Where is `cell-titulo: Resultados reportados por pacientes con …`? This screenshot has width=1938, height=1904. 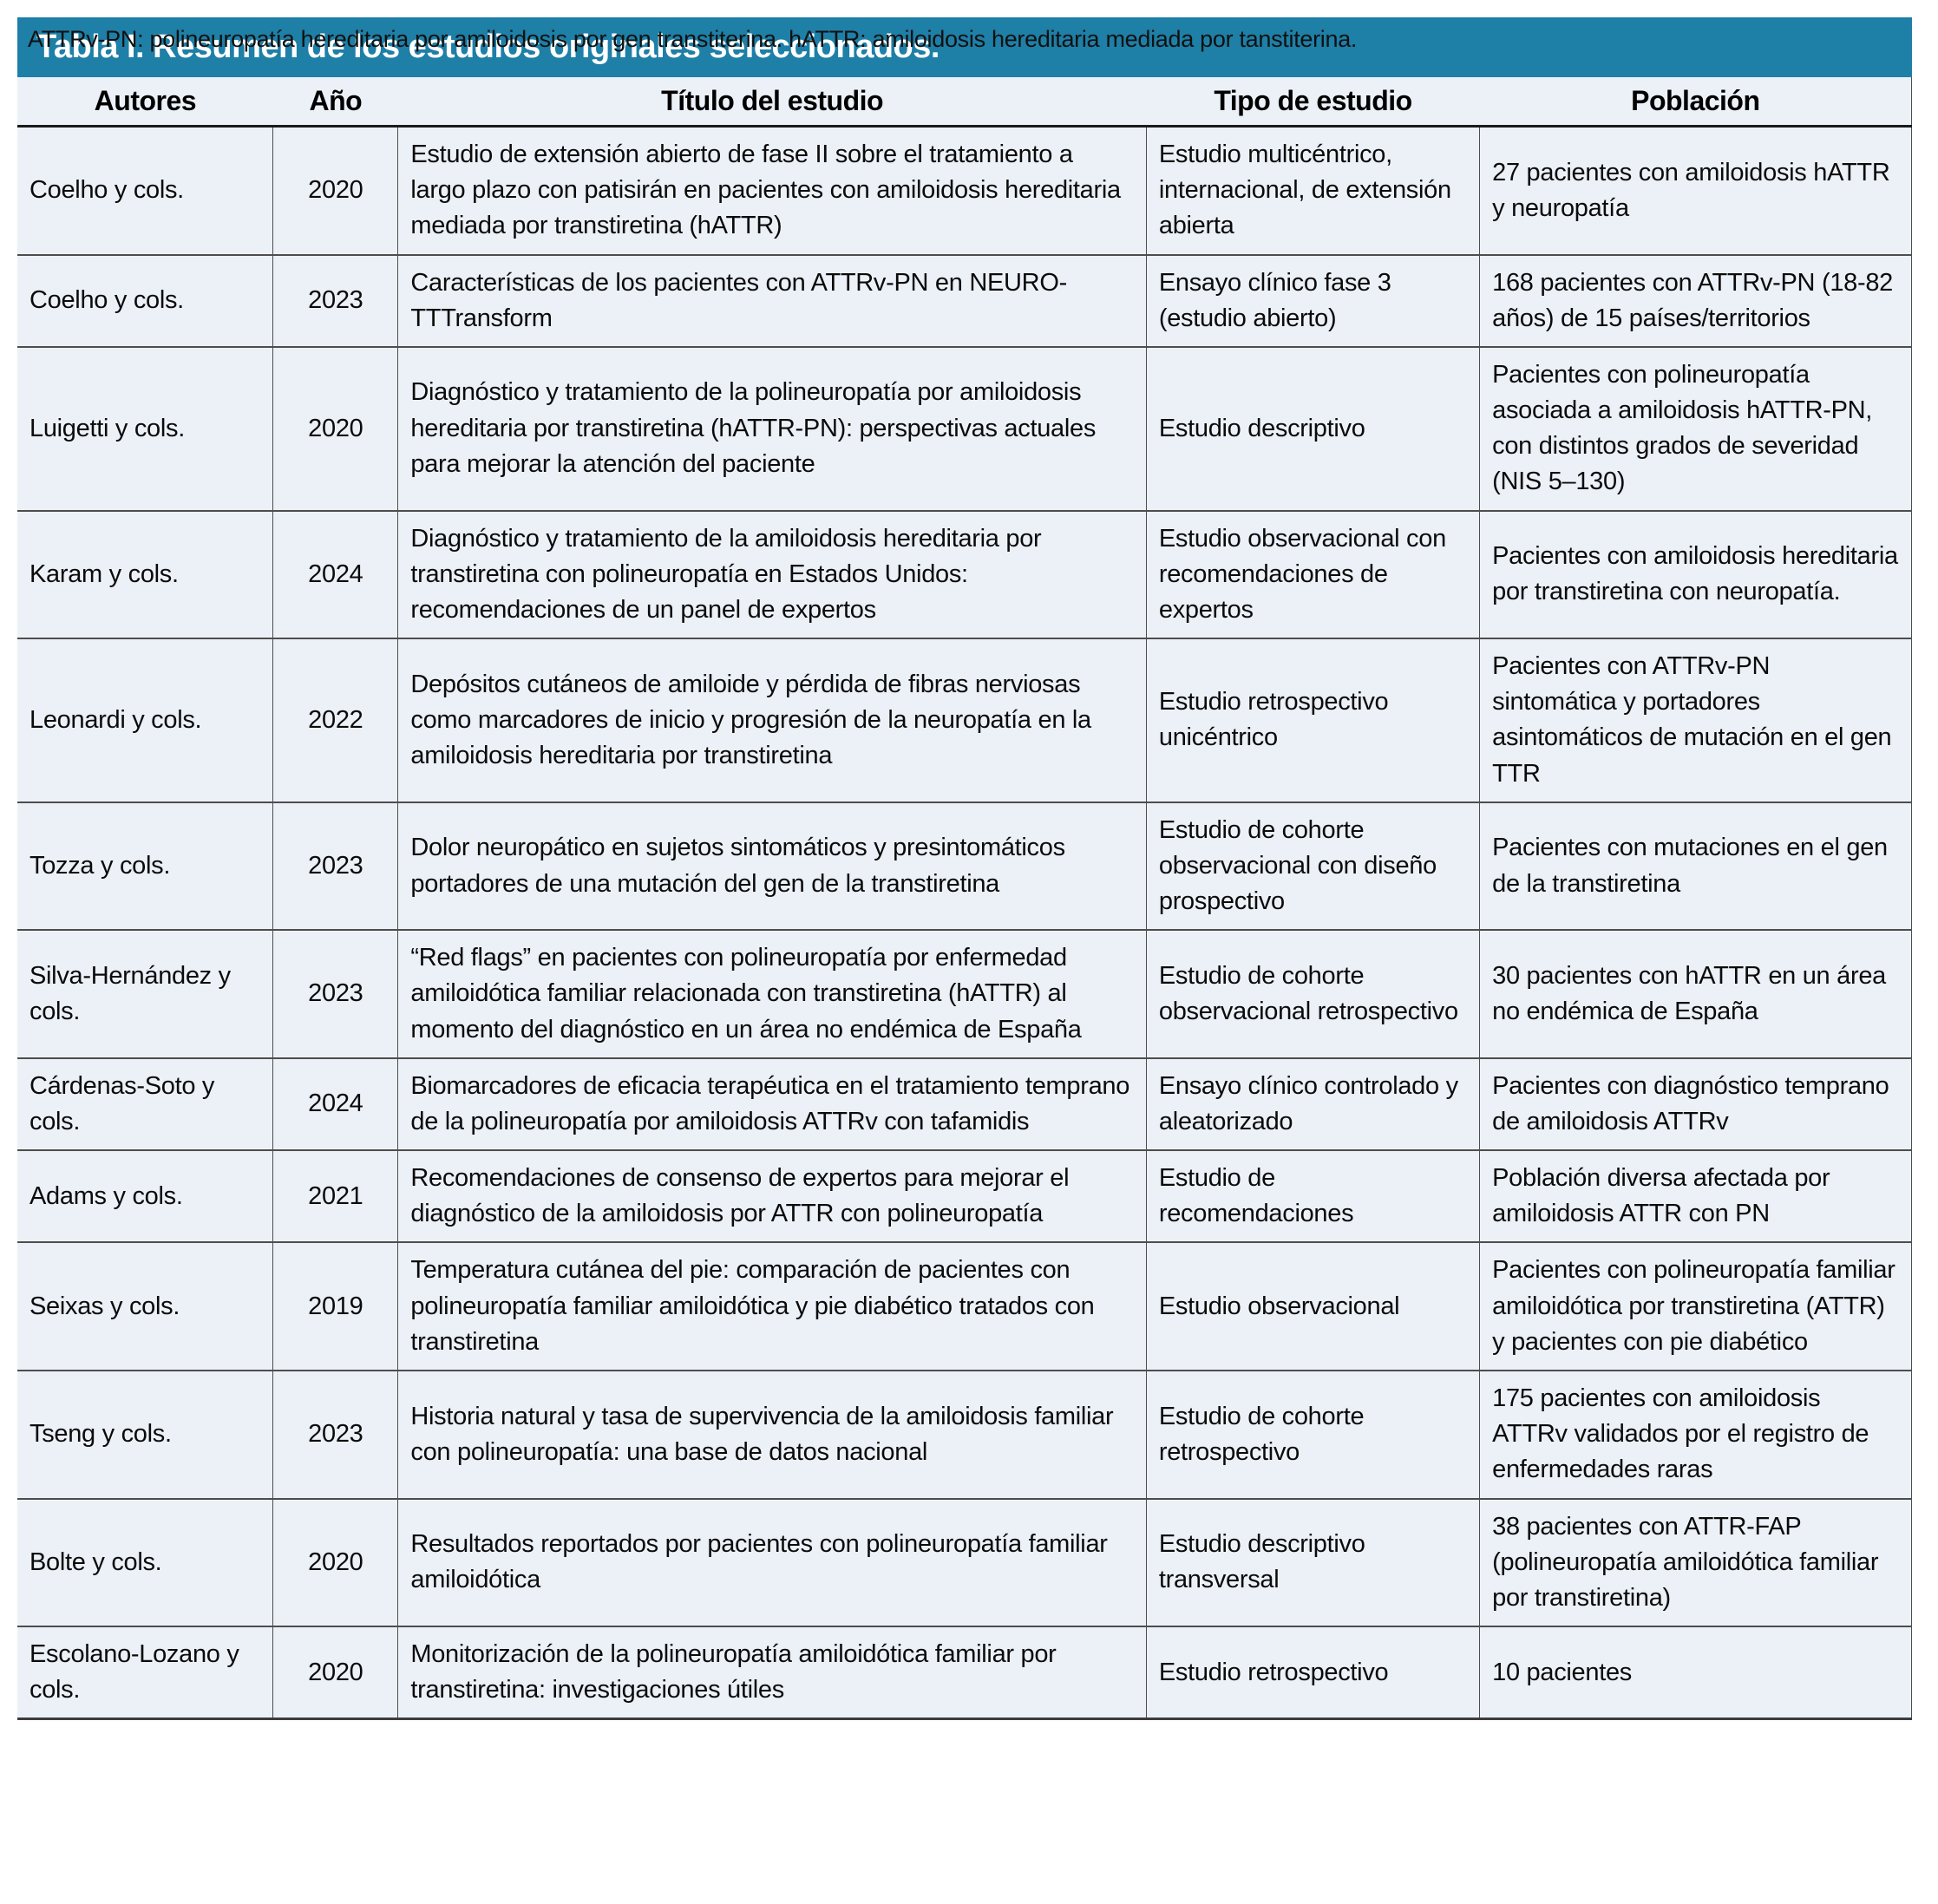 cell-titulo: Resultados reportados por pacientes con … is located at coordinates (772, 1563).